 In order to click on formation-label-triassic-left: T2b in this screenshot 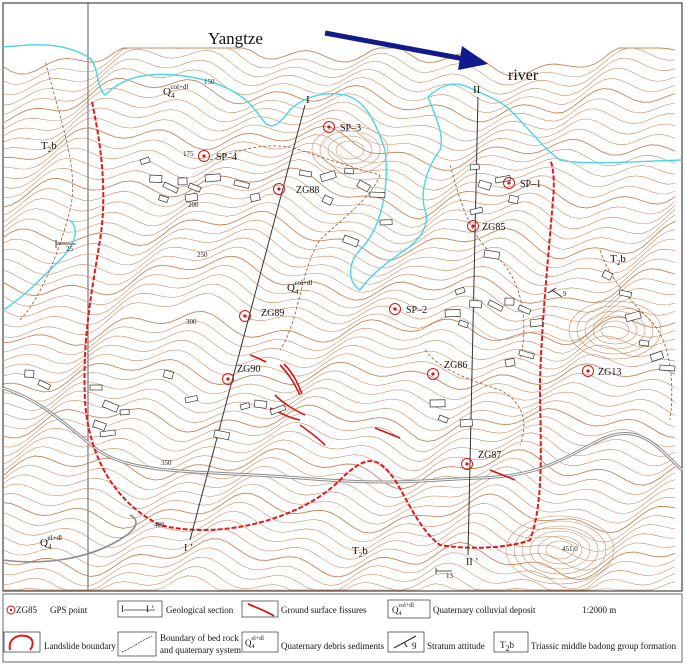, I will do `click(49, 147)`.